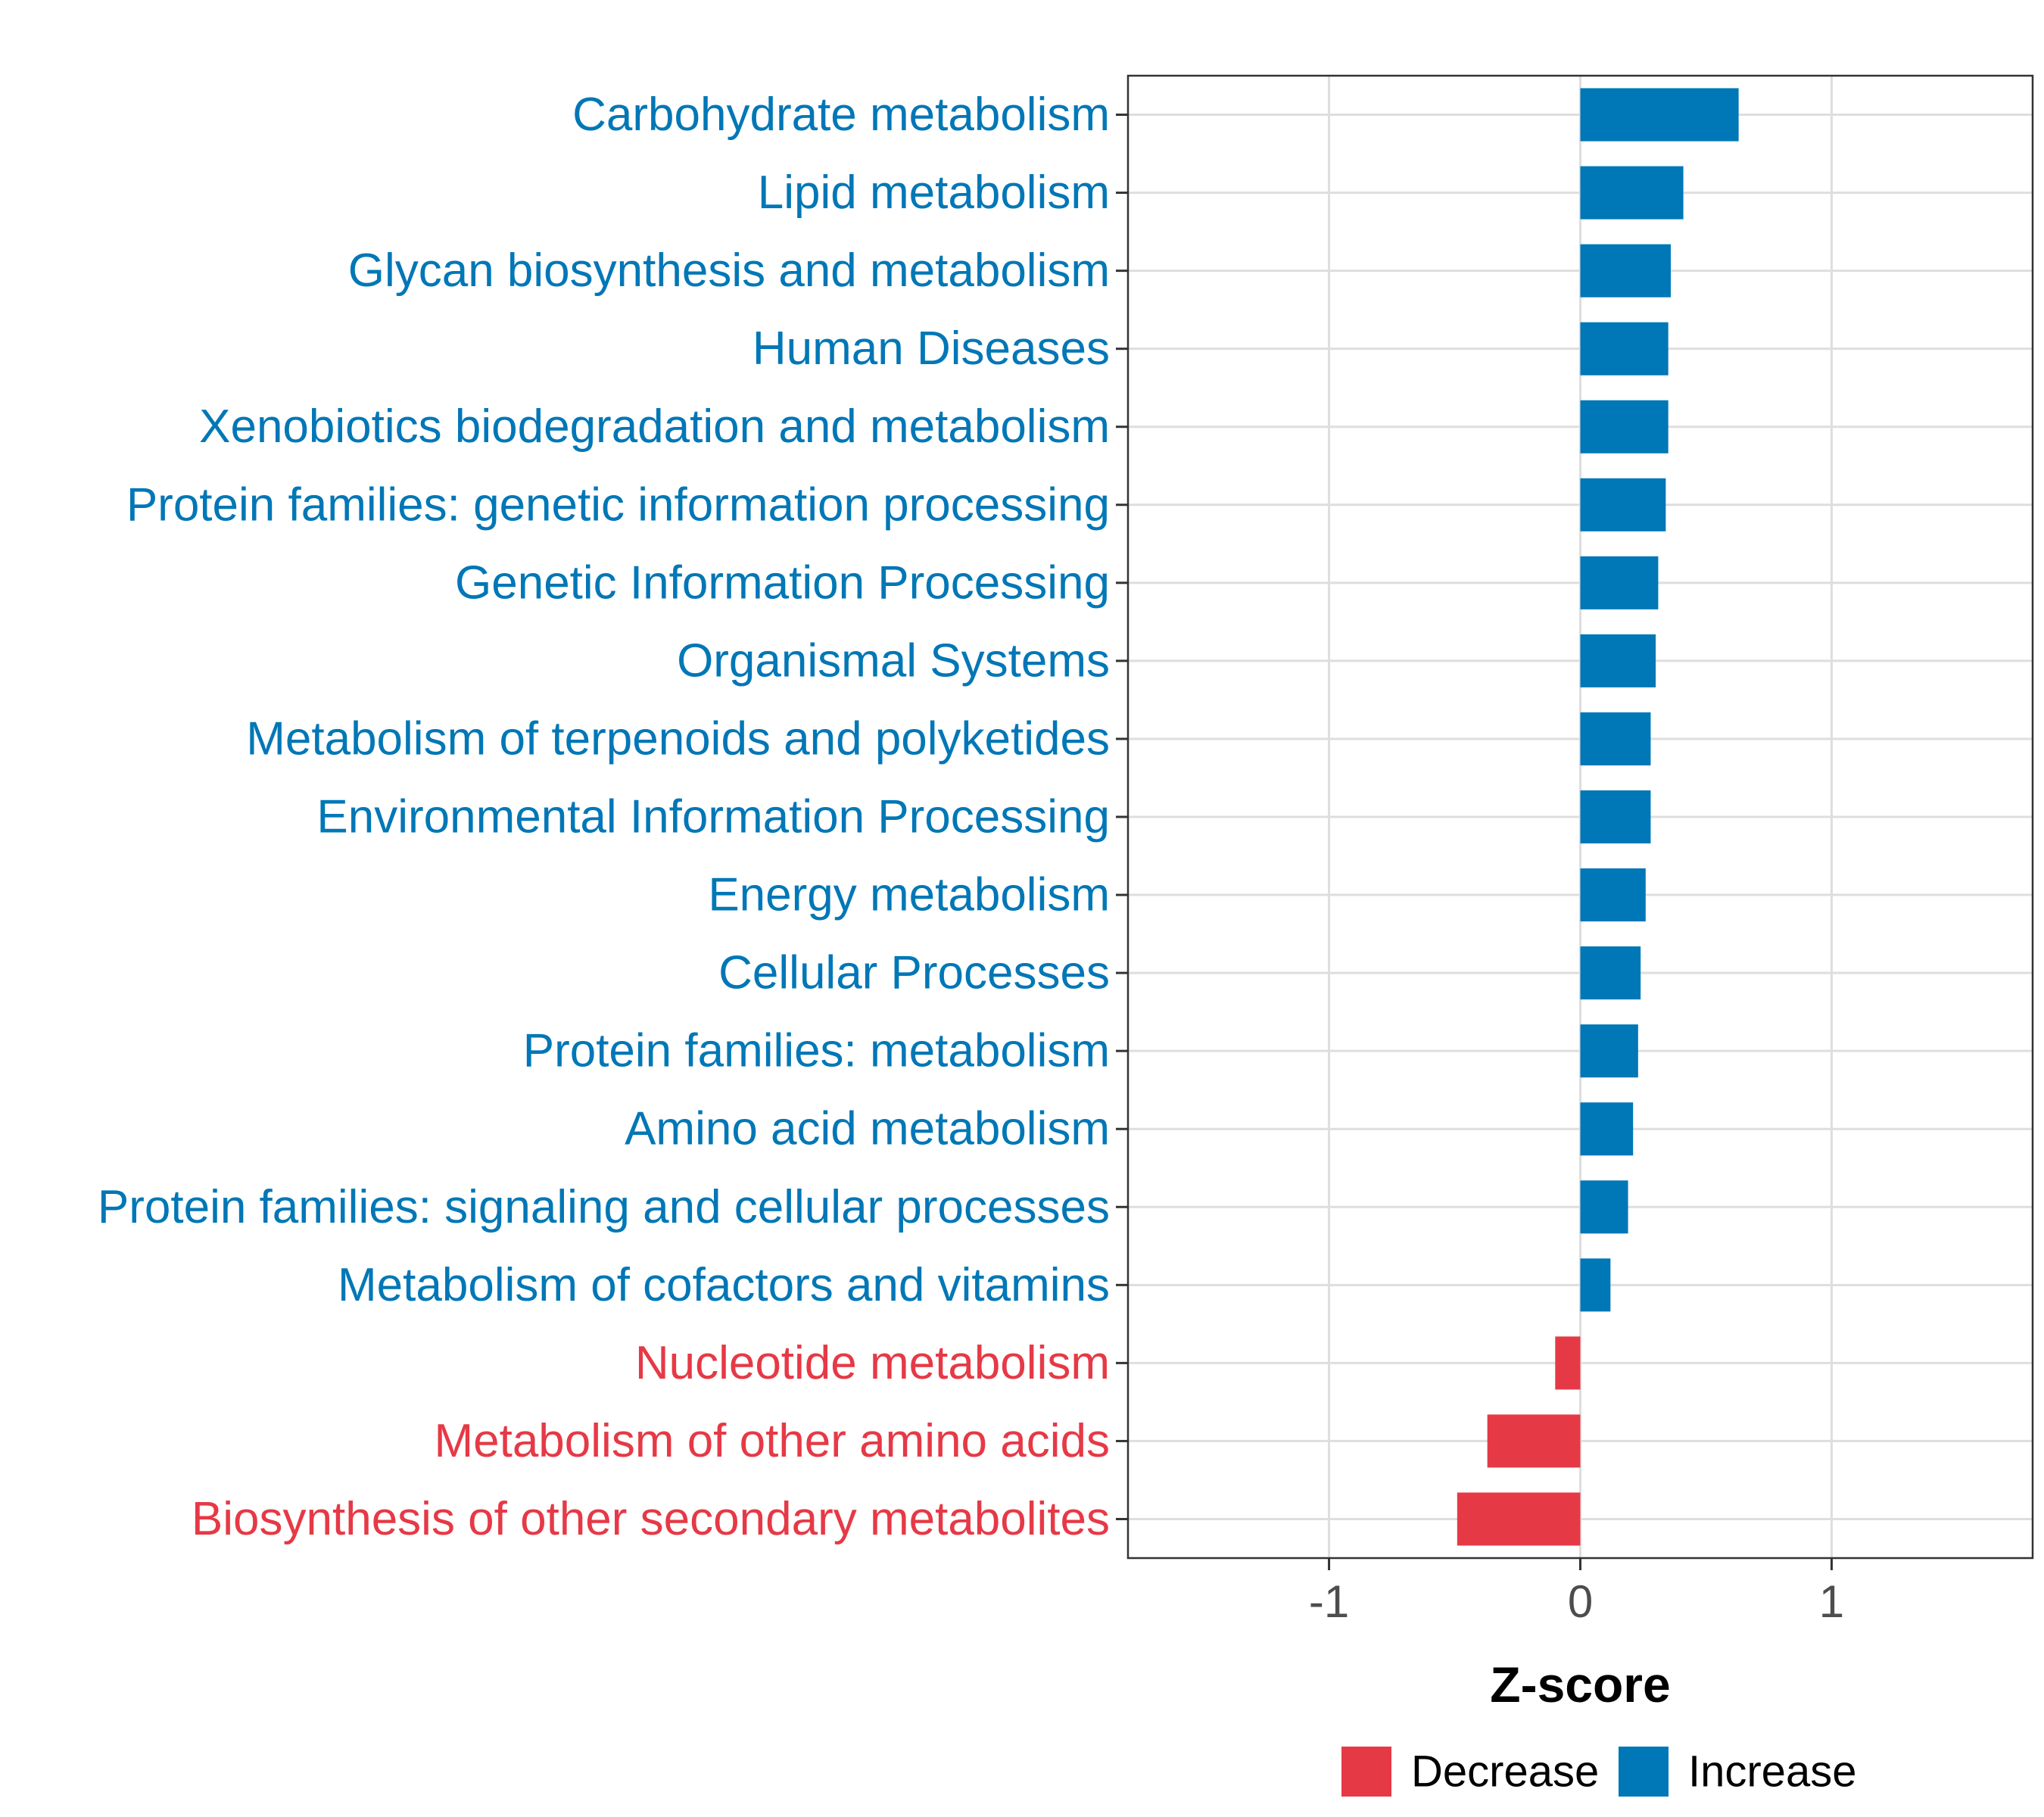  What do you see at coordinates (867, 1129) in the screenshot?
I see `category-label: Amino acid metabolism` at bounding box center [867, 1129].